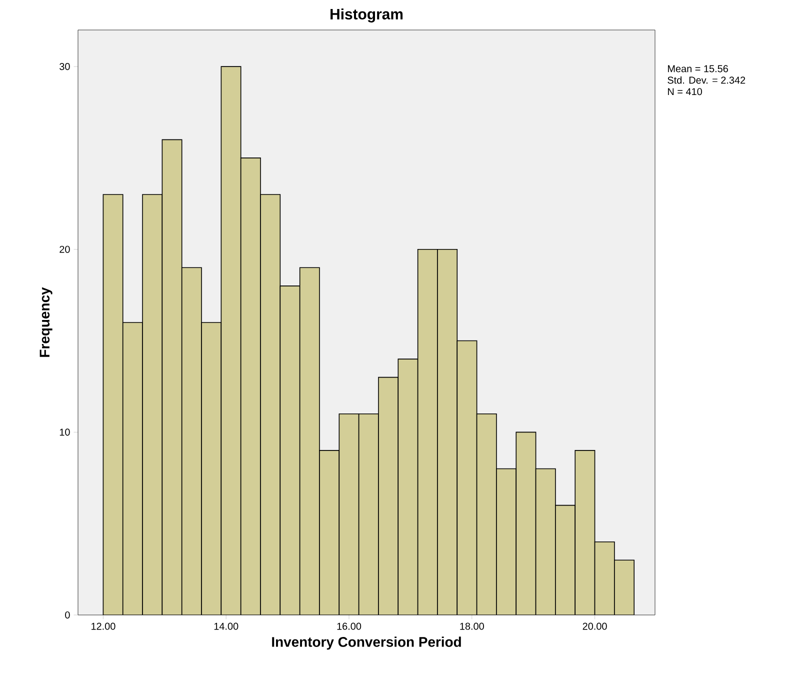 This screenshot has width=788, height=682. What do you see at coordinates (472, 626) in the screenshot?
I see `x-tick-label: 18.00` at bounding box center [472, 626].